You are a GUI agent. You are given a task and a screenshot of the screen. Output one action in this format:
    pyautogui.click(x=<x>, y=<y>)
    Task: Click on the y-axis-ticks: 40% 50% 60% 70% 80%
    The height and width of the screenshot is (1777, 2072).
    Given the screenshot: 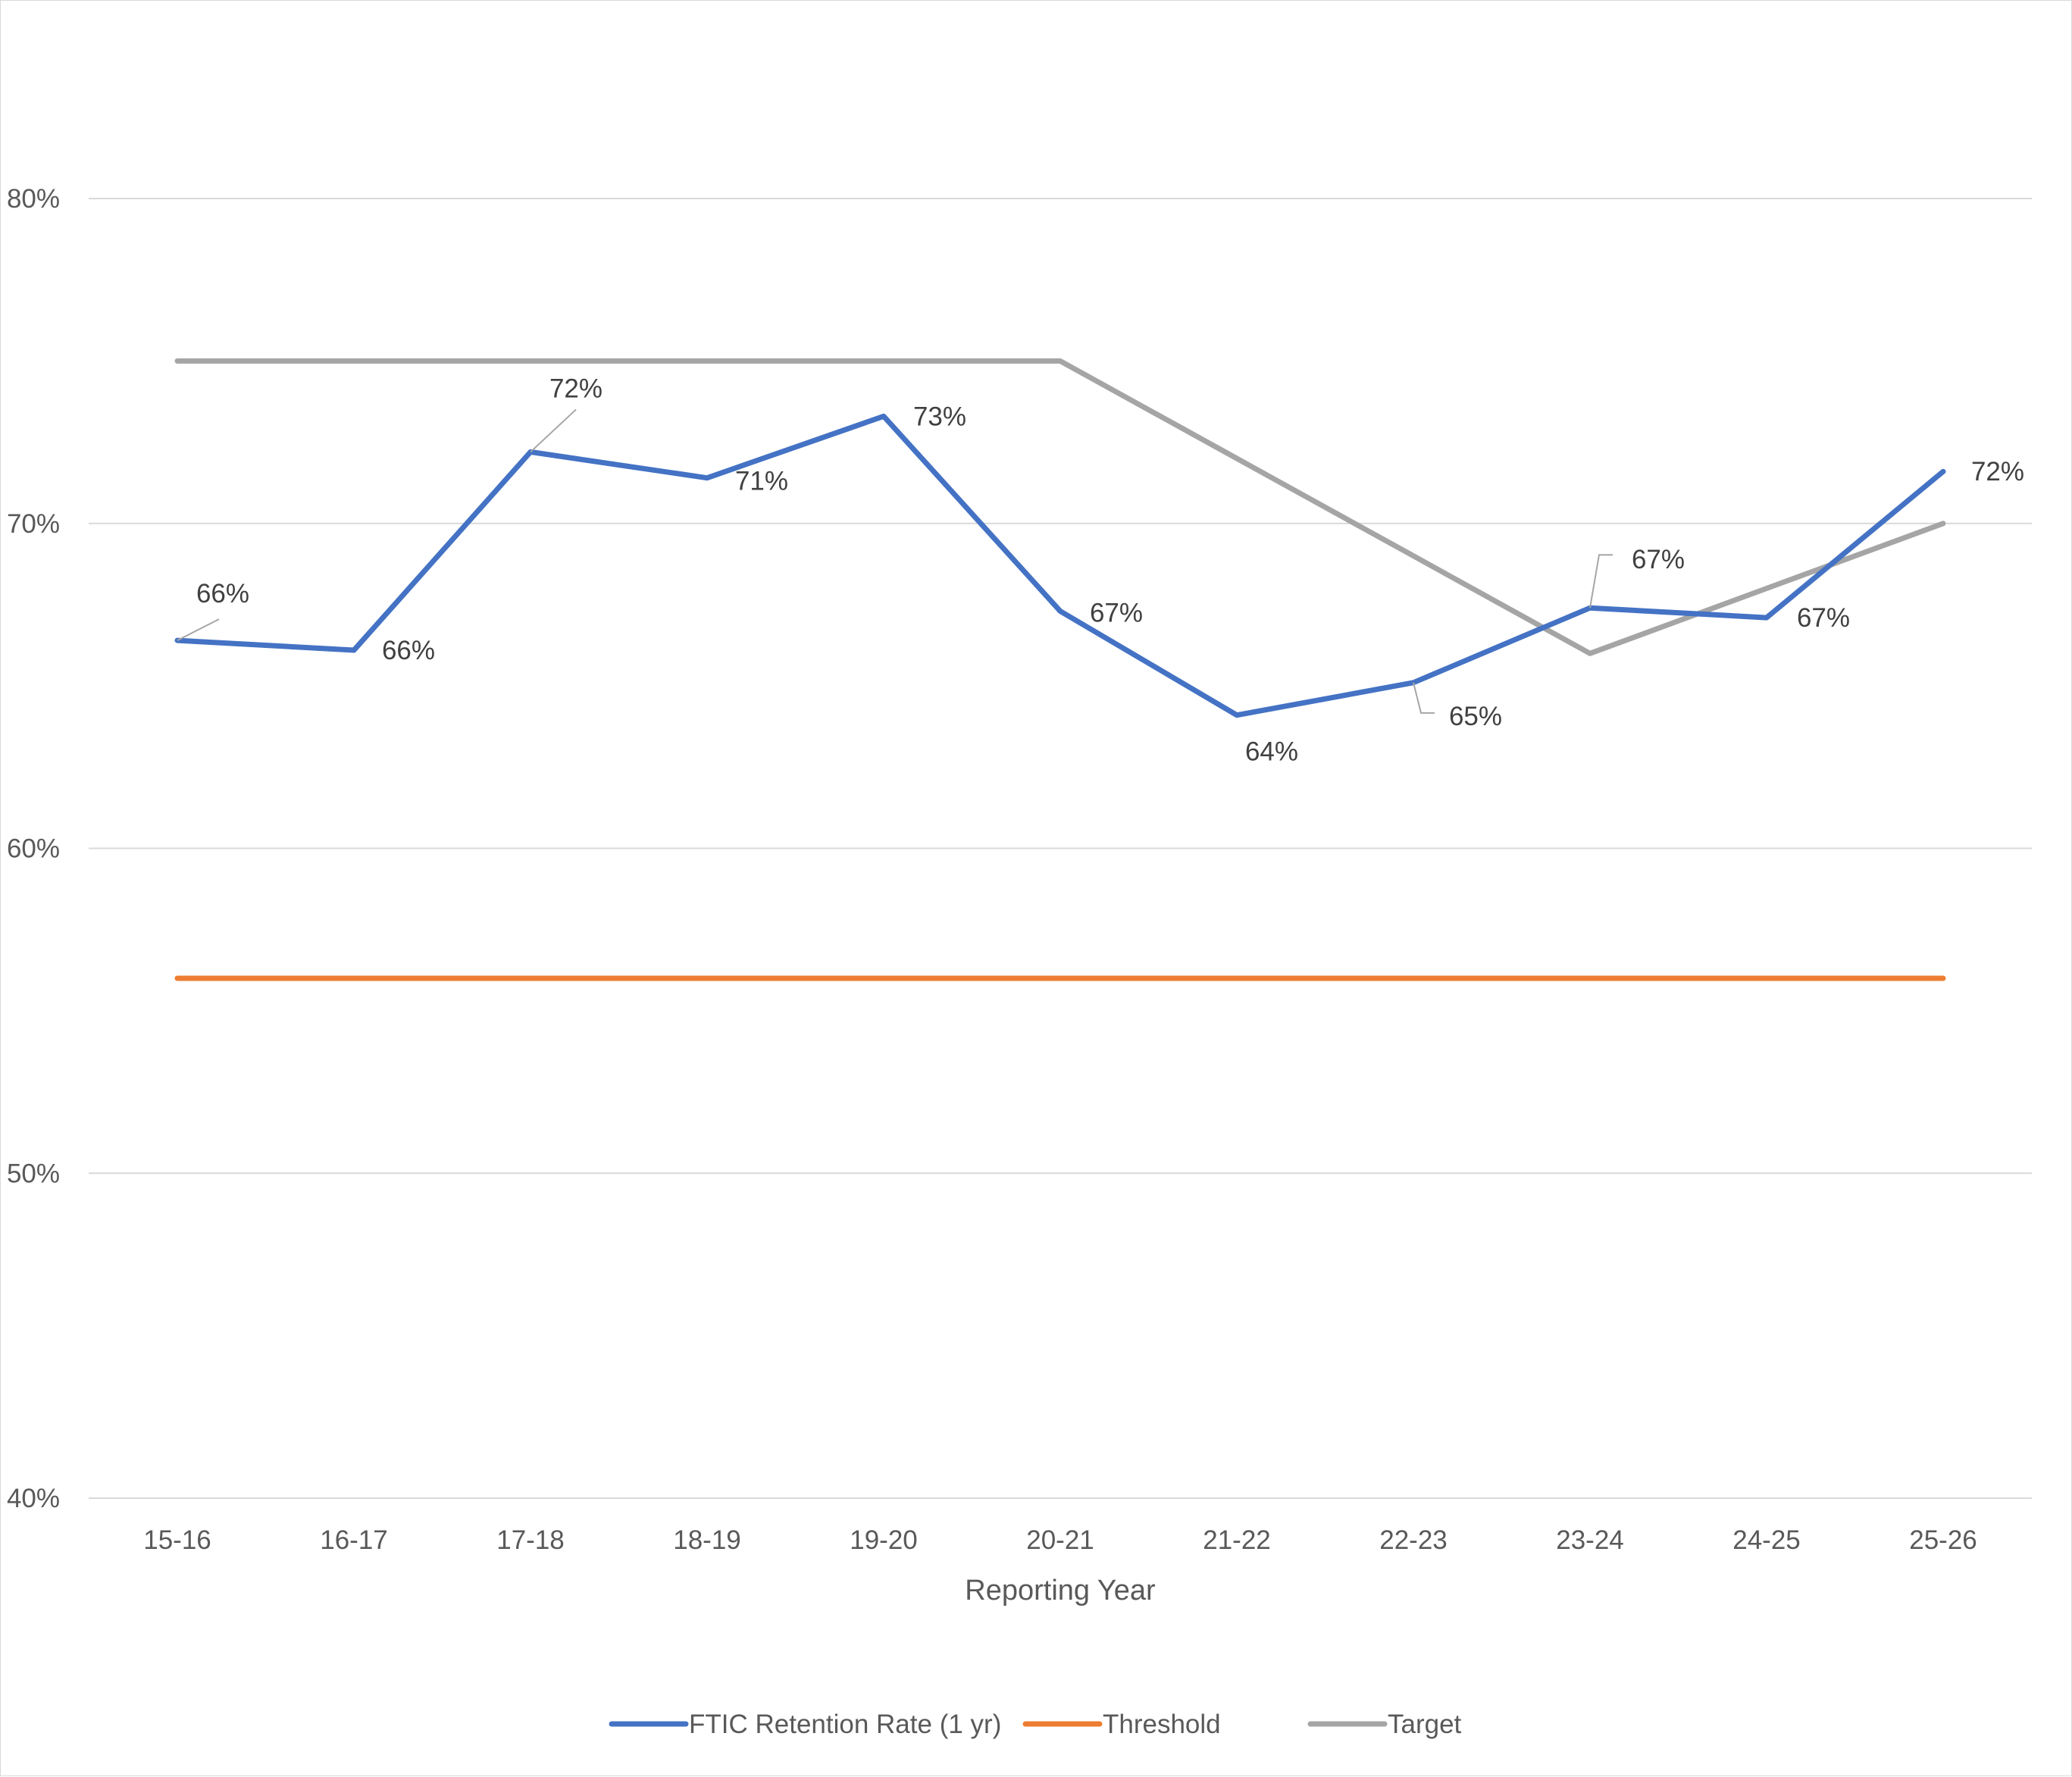 What is the action you would take?
    pyautogui.click(x=33, y=848)
    